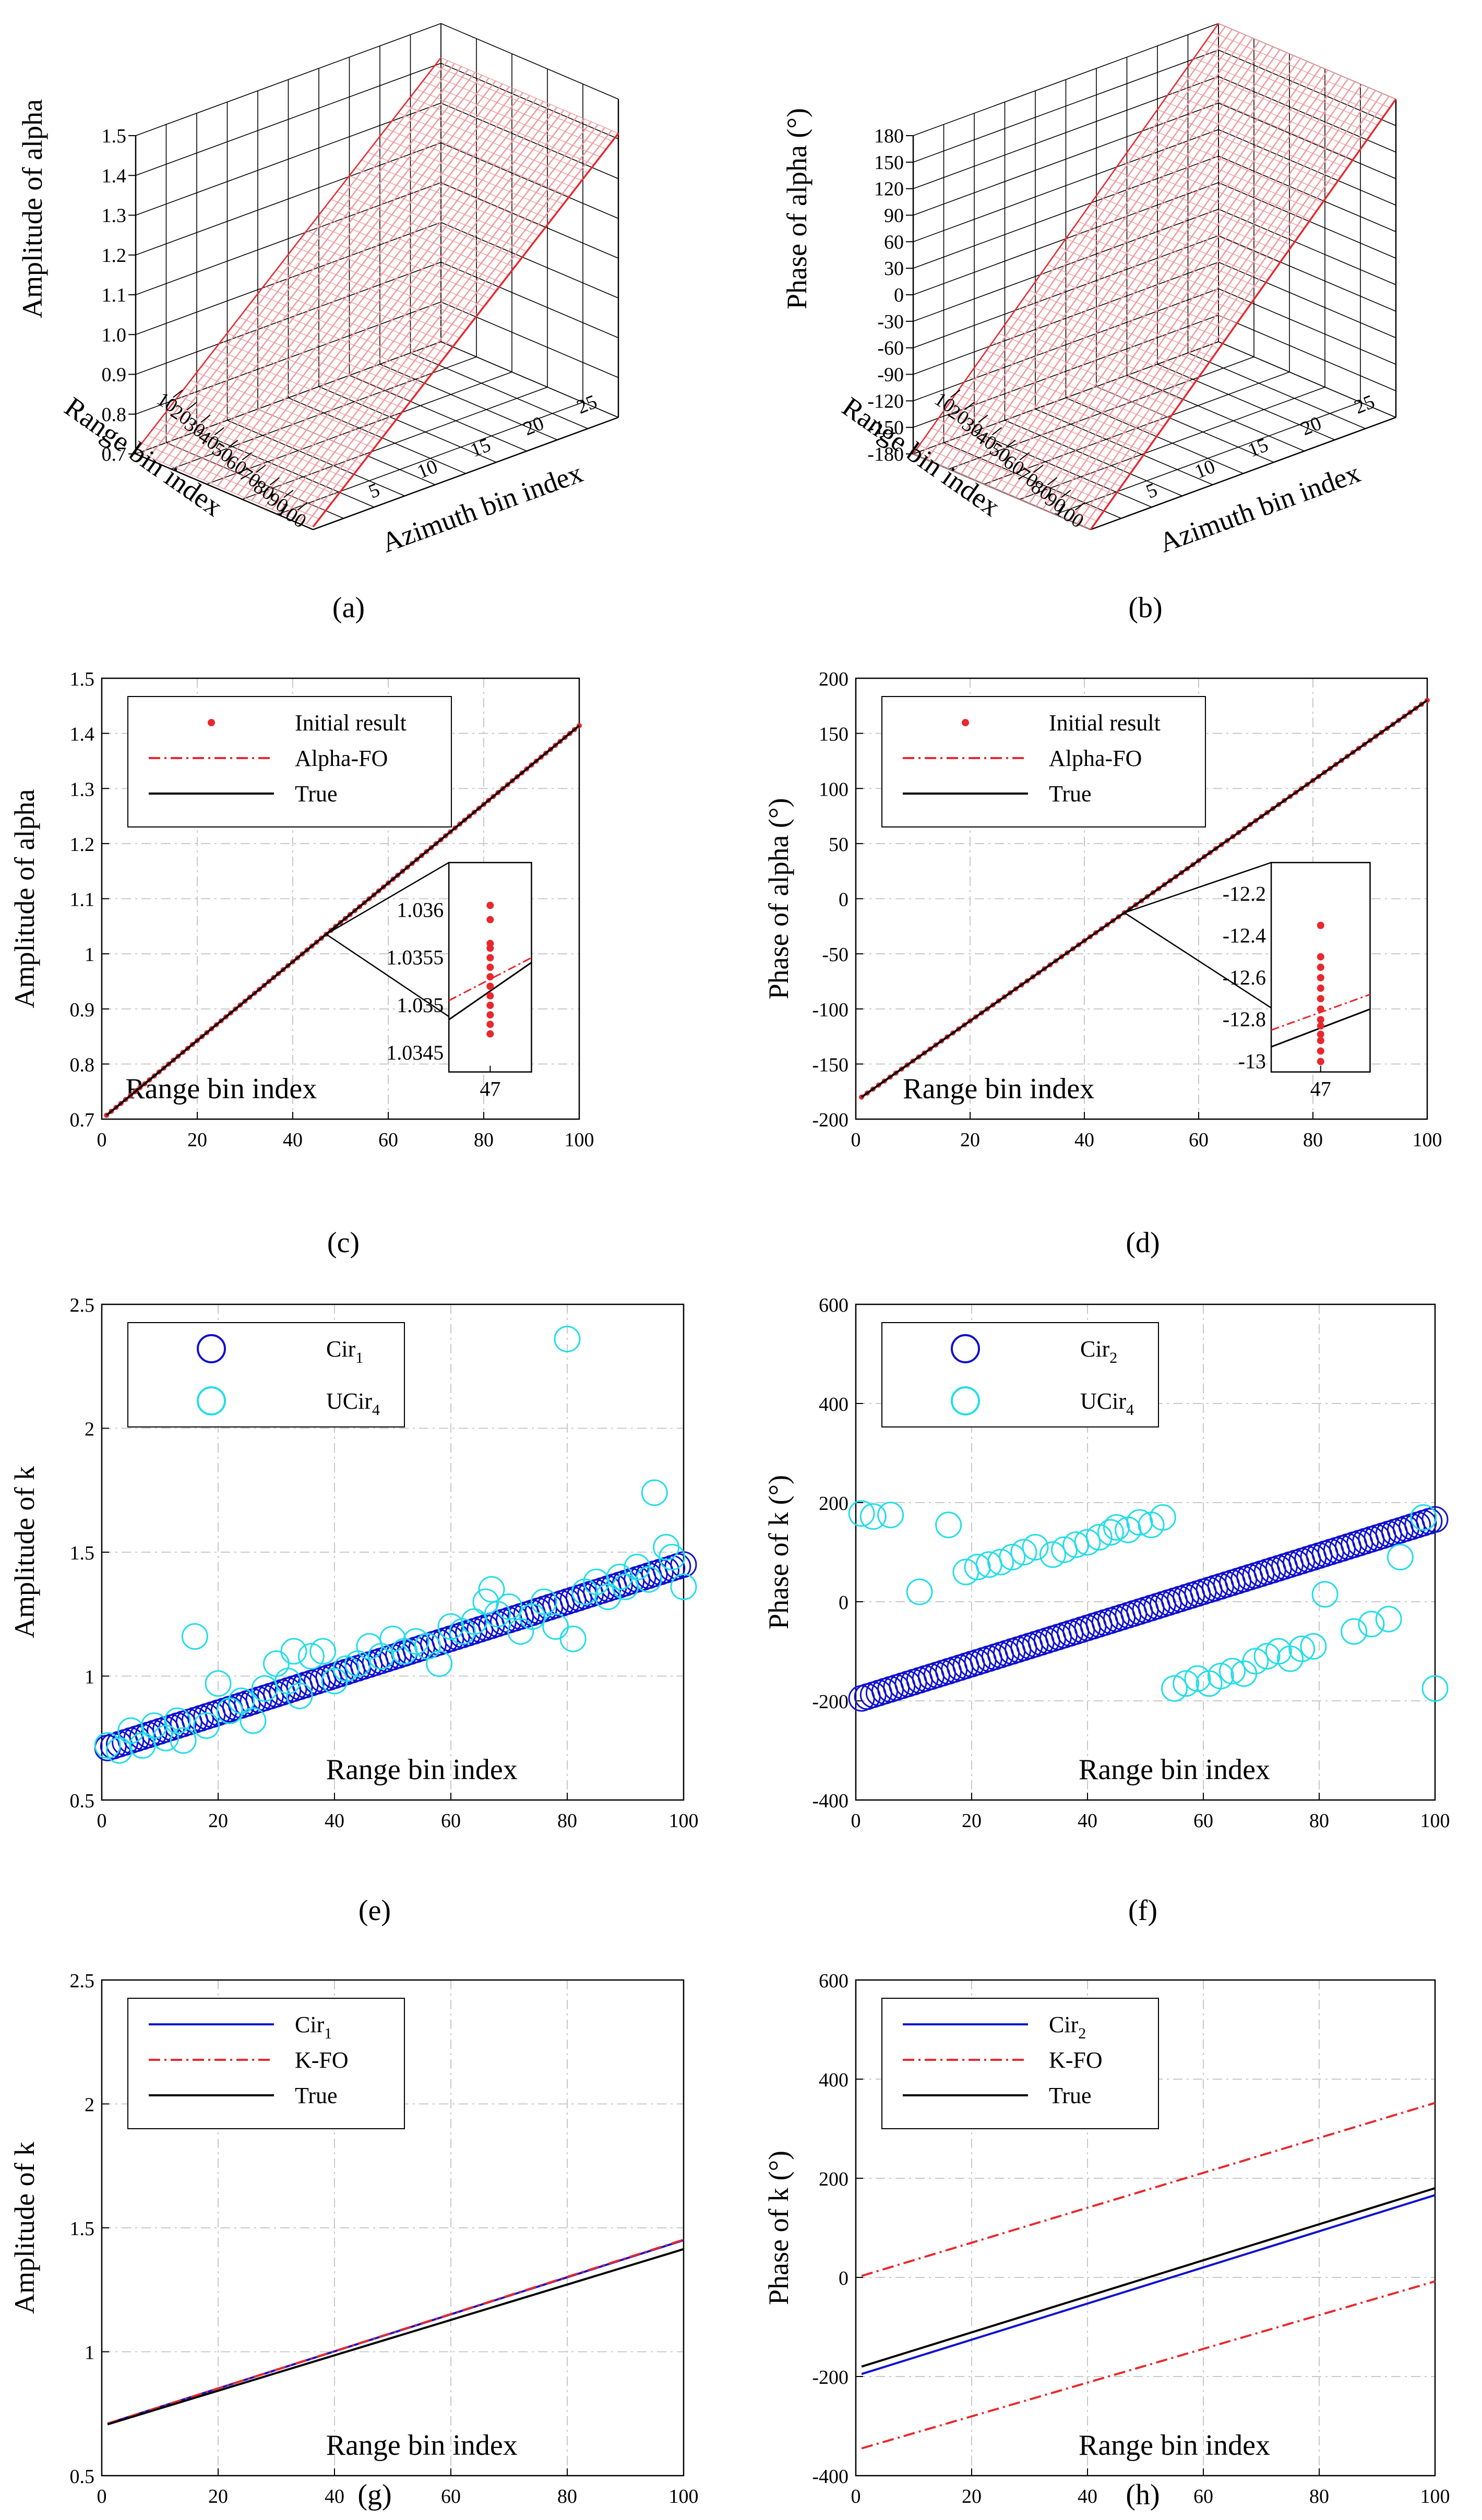 Image resolution: width=1482 pixels, height=2520 pixels. What do you see at coordinates (899, 295) in the screenshot?
I see `z-tick-label: 0` at bounding box center [899, 295].